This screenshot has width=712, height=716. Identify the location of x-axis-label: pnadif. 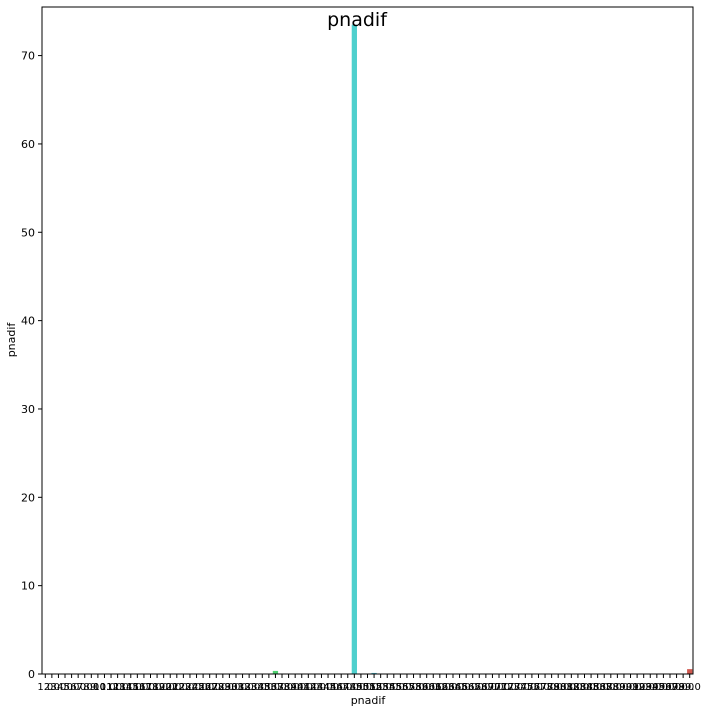
(369, 700).